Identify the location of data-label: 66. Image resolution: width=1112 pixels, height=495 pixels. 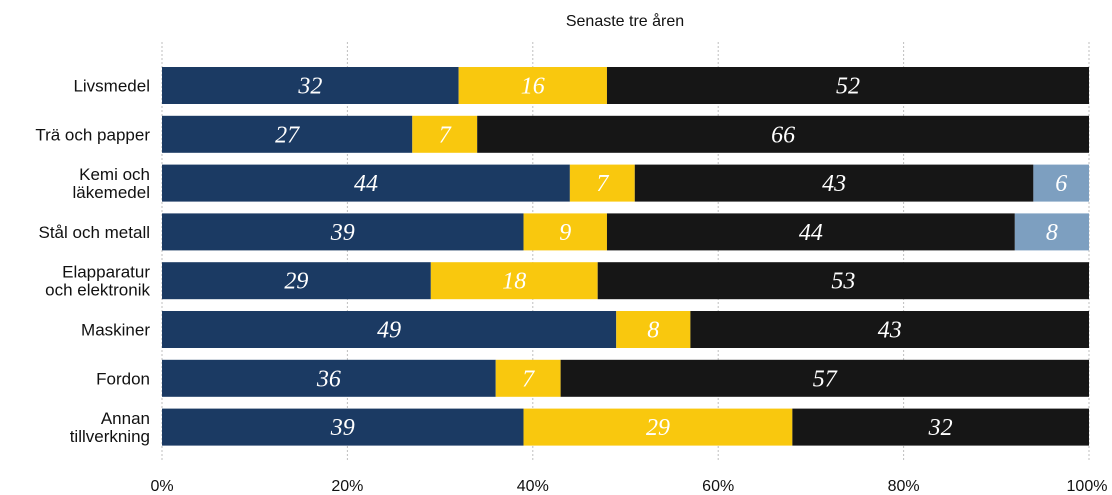
(783, 135).